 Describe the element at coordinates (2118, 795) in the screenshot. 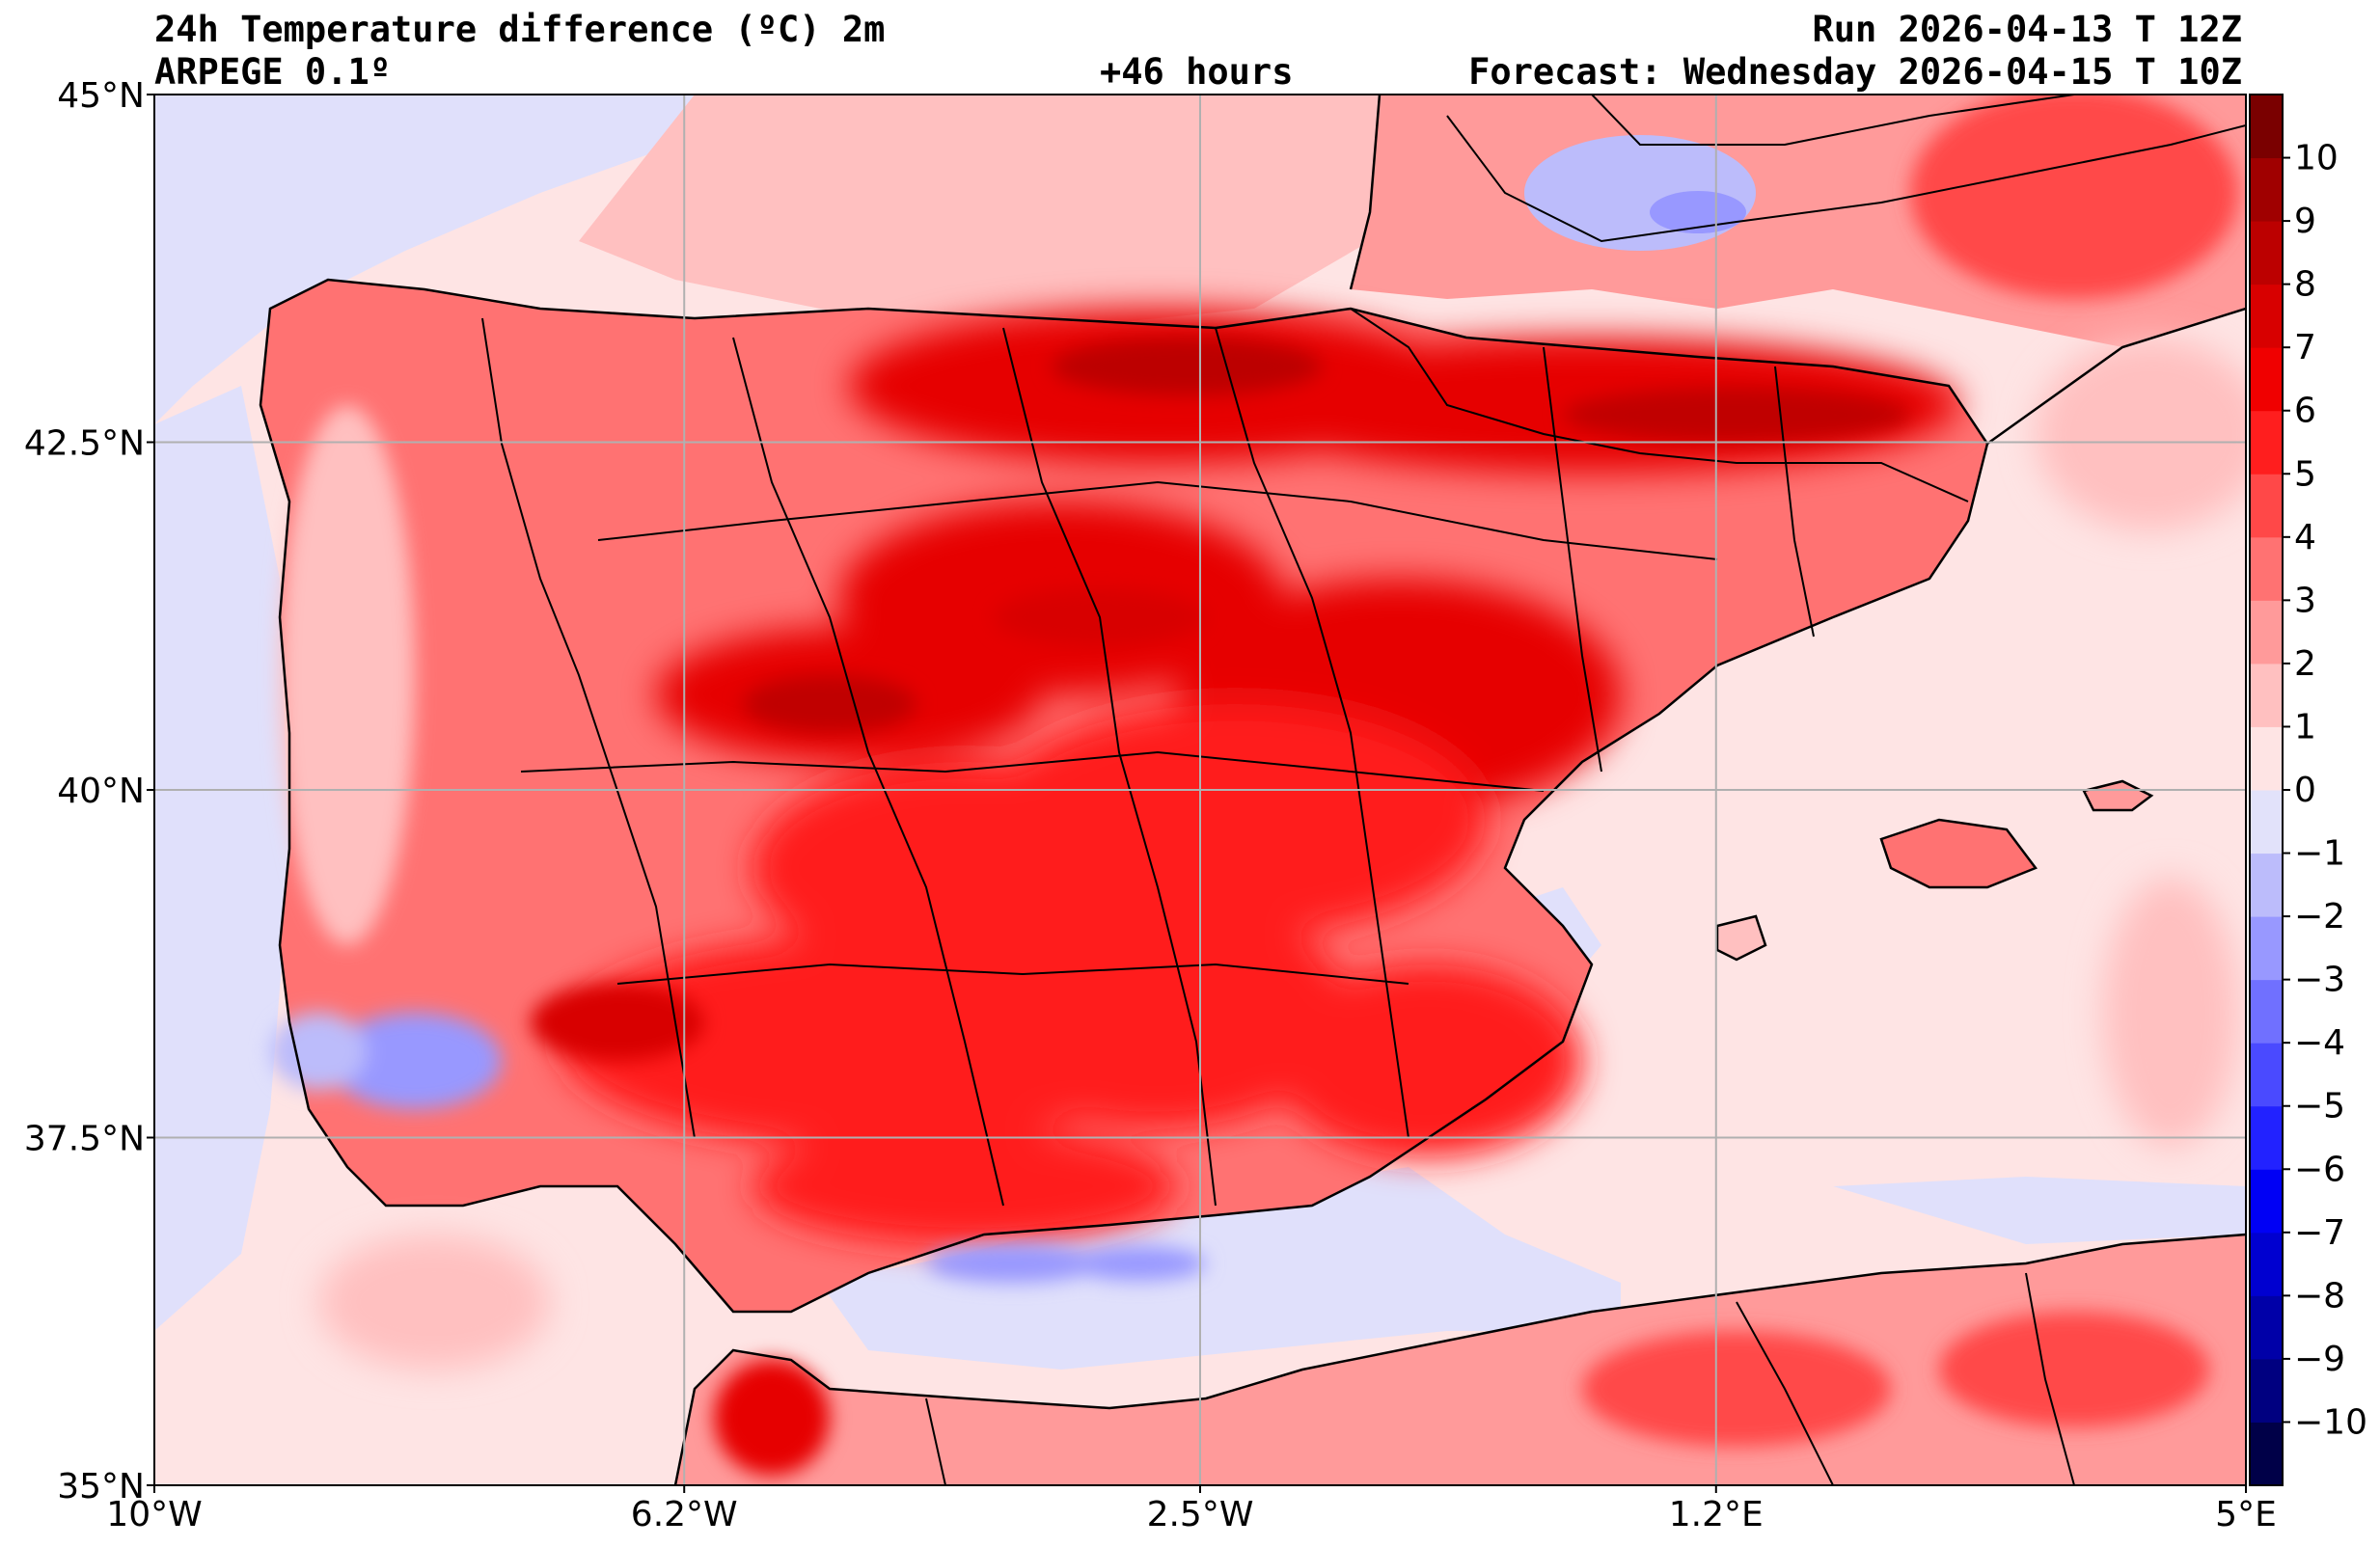

I see `menorca-island` at that location.